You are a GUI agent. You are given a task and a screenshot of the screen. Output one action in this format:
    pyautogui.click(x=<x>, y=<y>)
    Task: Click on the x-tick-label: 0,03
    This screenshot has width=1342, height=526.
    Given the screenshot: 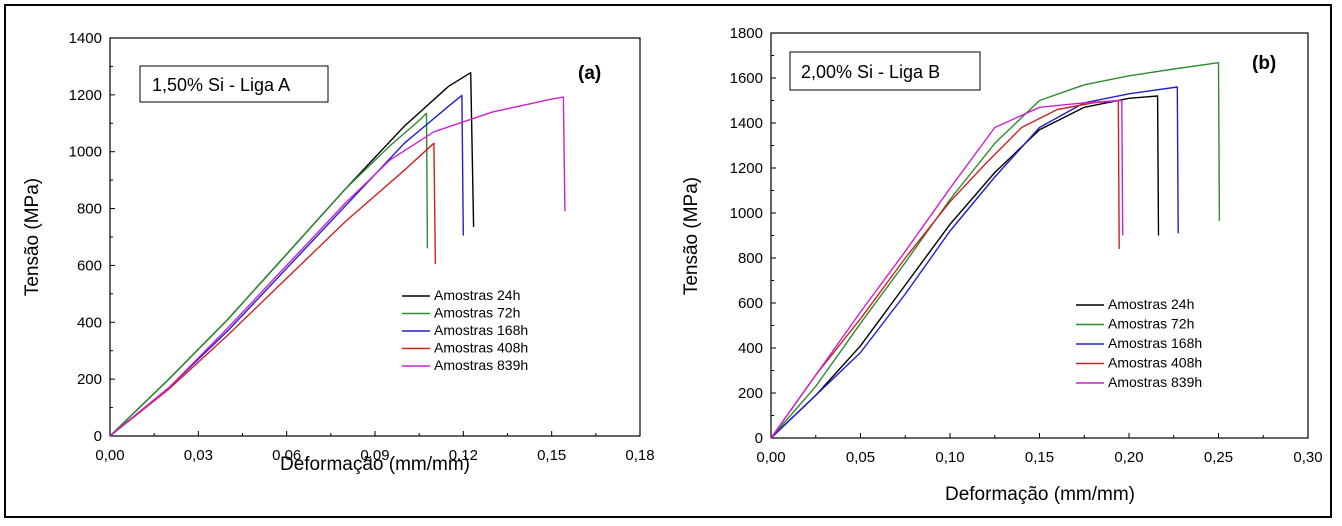 What is the action you would take?
    pyautogui.click(x=198, y=455)
    